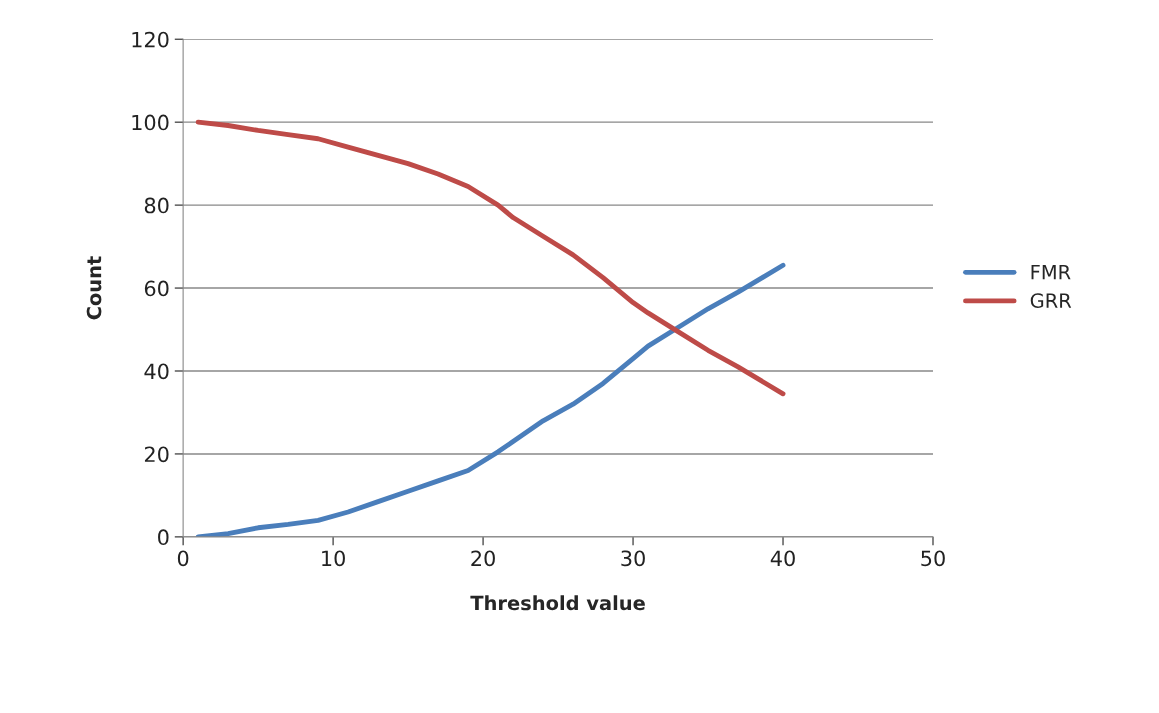 The image size is (1159, 713). What do you see at coordinates (333, 558) in the screenshot?
I see `x-tick-label: 10` at bounding box center [333, 558].